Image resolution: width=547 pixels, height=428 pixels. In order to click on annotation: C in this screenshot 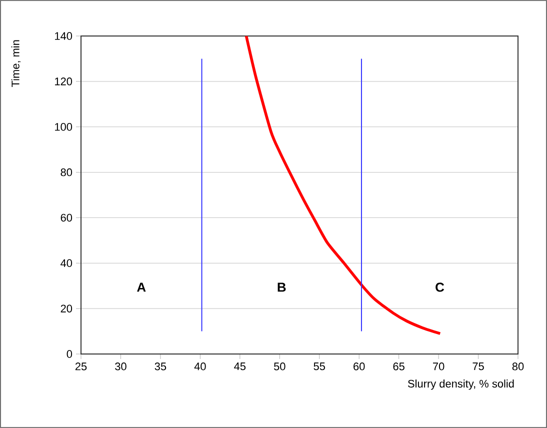, I will do `click(440, 287)`.